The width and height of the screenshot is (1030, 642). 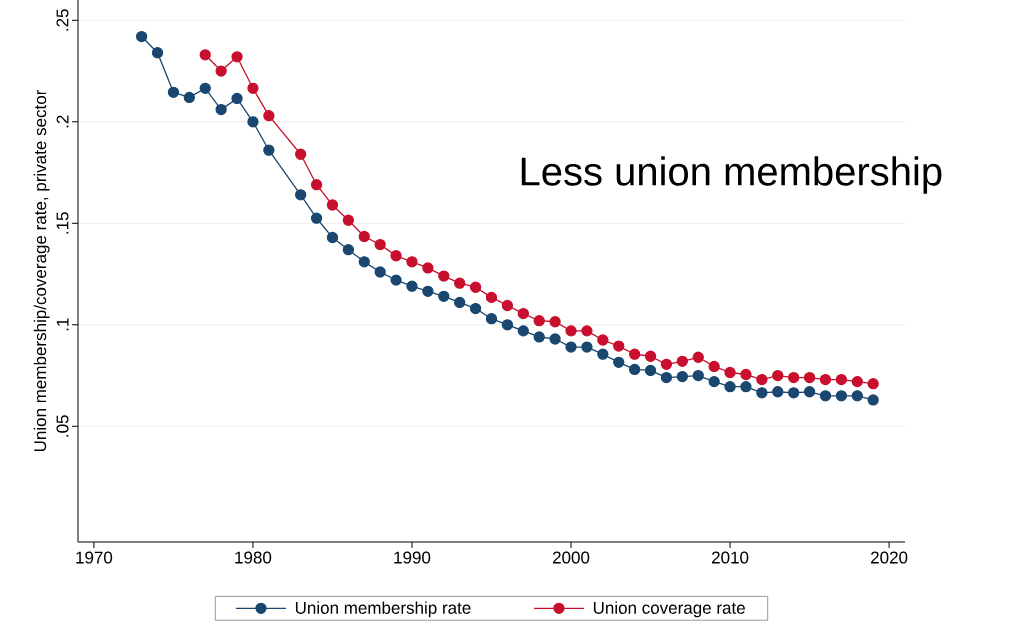 I want to click on y-tick-label: .15, so click(x=62, y=223).